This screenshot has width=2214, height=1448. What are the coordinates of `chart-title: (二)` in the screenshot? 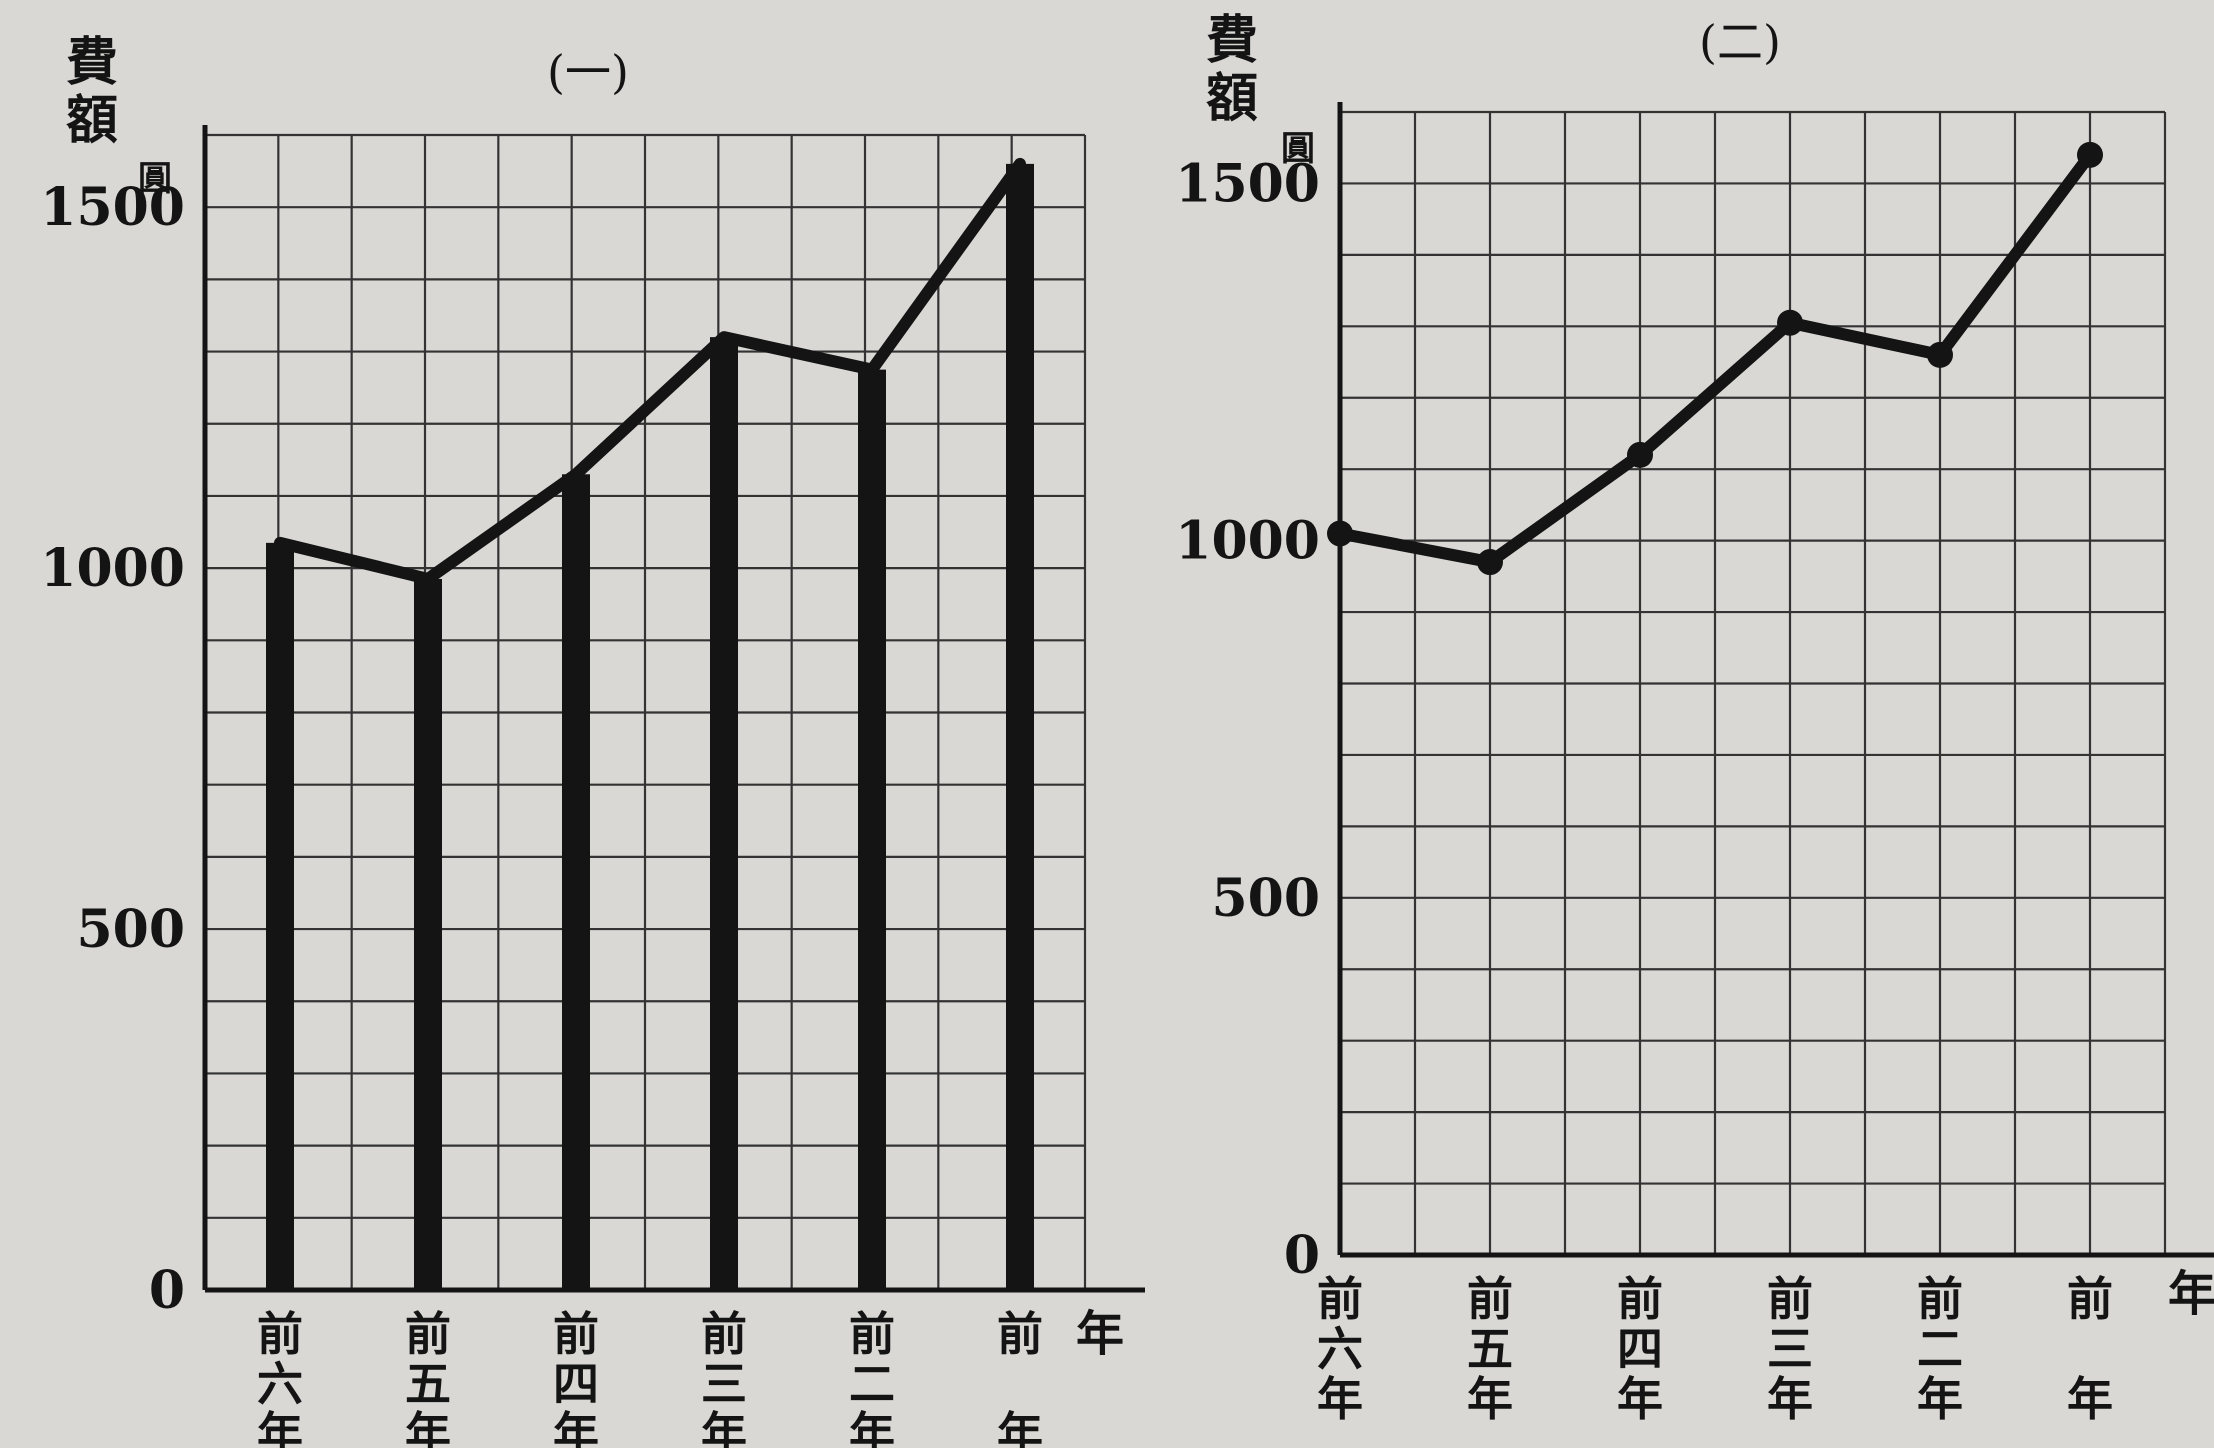 It's located at (1740, 42).